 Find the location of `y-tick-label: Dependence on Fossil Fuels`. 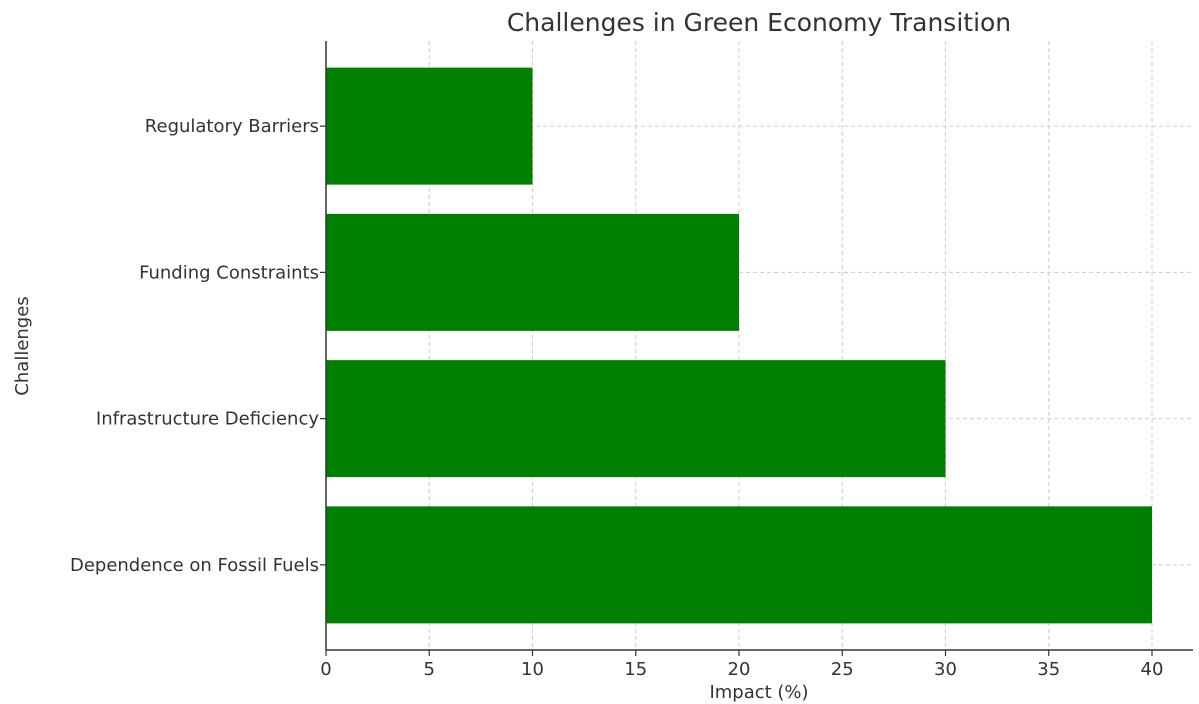

y-tick-label: Dependence on Fossil Fuels is located at coordinates (194, 565).